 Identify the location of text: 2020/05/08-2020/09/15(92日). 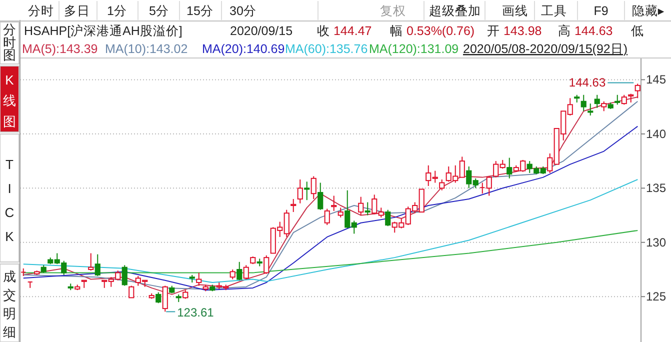
(545, 49).